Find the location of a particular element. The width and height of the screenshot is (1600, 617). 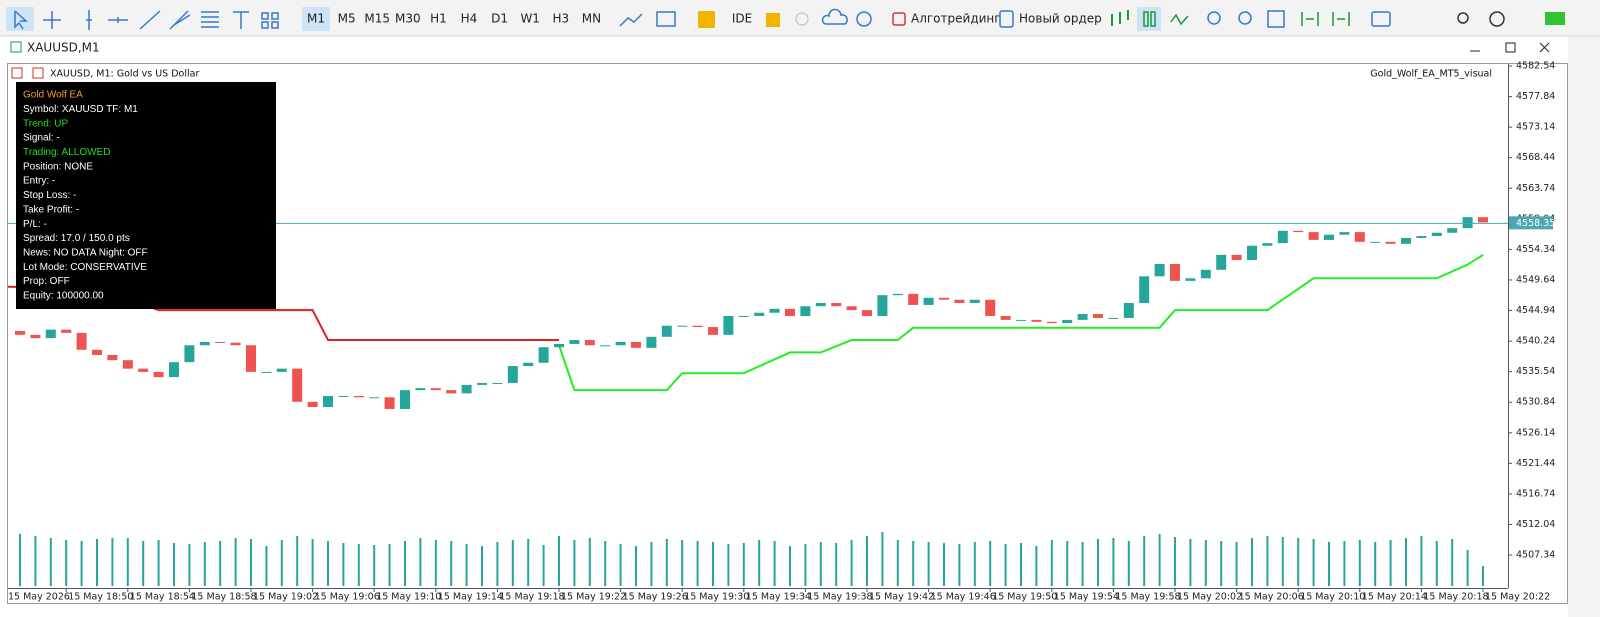

candles-icon is located at coordinates (1149, 19).